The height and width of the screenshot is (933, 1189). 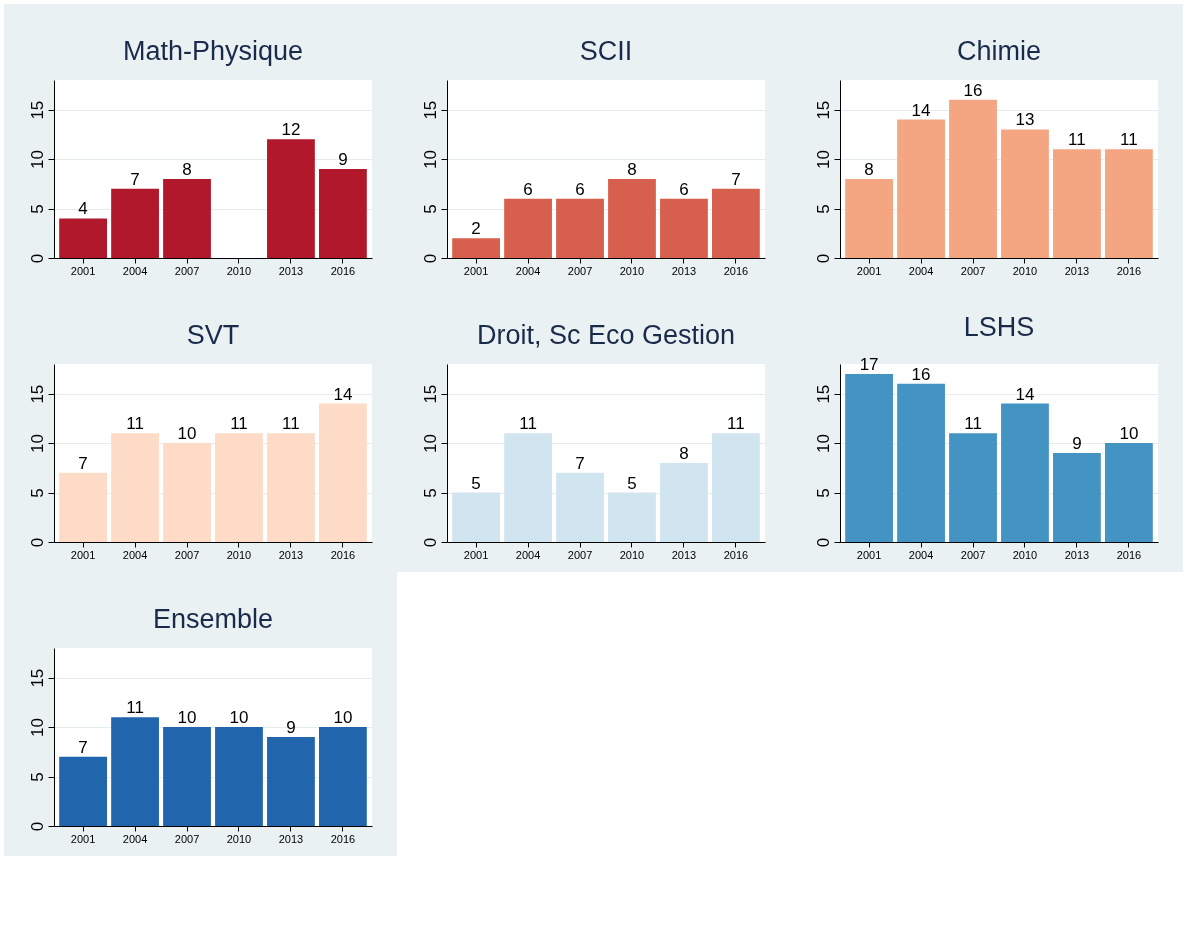 I want to click on chart-title: LSHS, so click(x=999, y=326).